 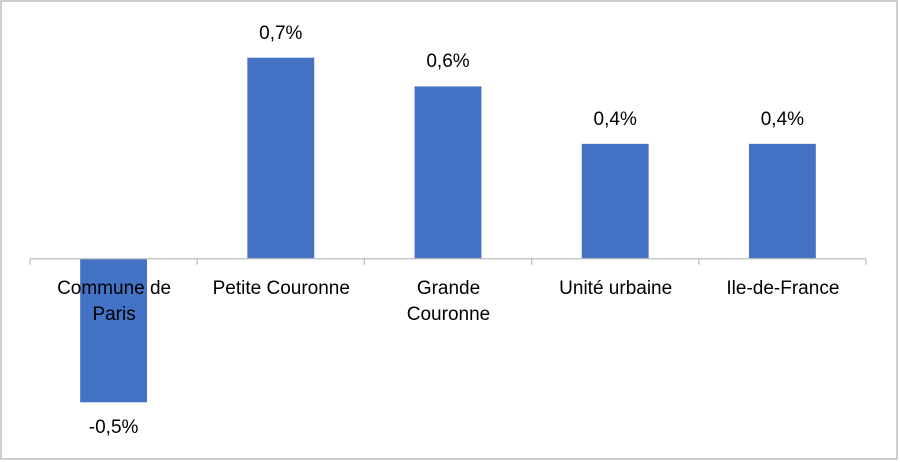 What do you see at coordinates (113, 428) in the screenshot?
I see `value-label: -0,5%` at bounding box center [113, 428].